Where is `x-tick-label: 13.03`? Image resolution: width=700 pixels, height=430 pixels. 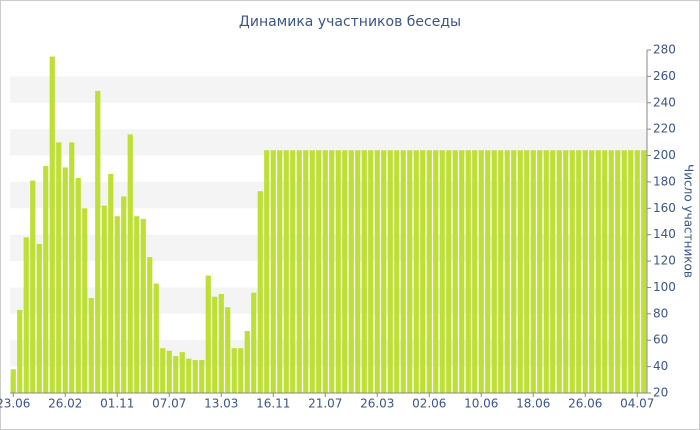 x-tick-label: 13.03 is located at coordinates (221, 404).